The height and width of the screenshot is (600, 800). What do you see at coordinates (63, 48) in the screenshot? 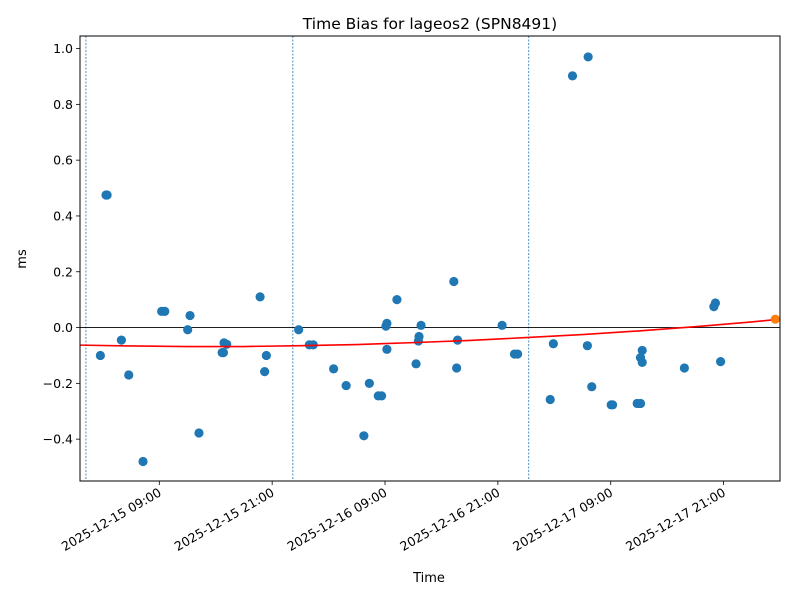
I see `y-tick-label: 1.0` at bounding box center [63, 48].